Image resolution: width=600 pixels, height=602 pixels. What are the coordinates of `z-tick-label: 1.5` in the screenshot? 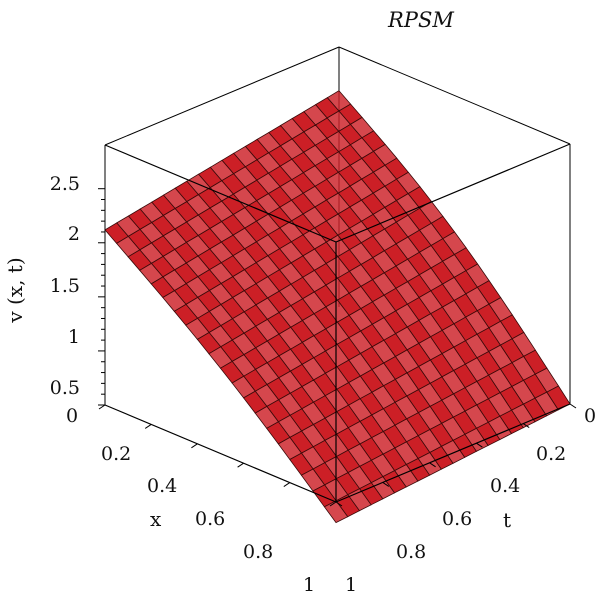 It's located at (65, 286).